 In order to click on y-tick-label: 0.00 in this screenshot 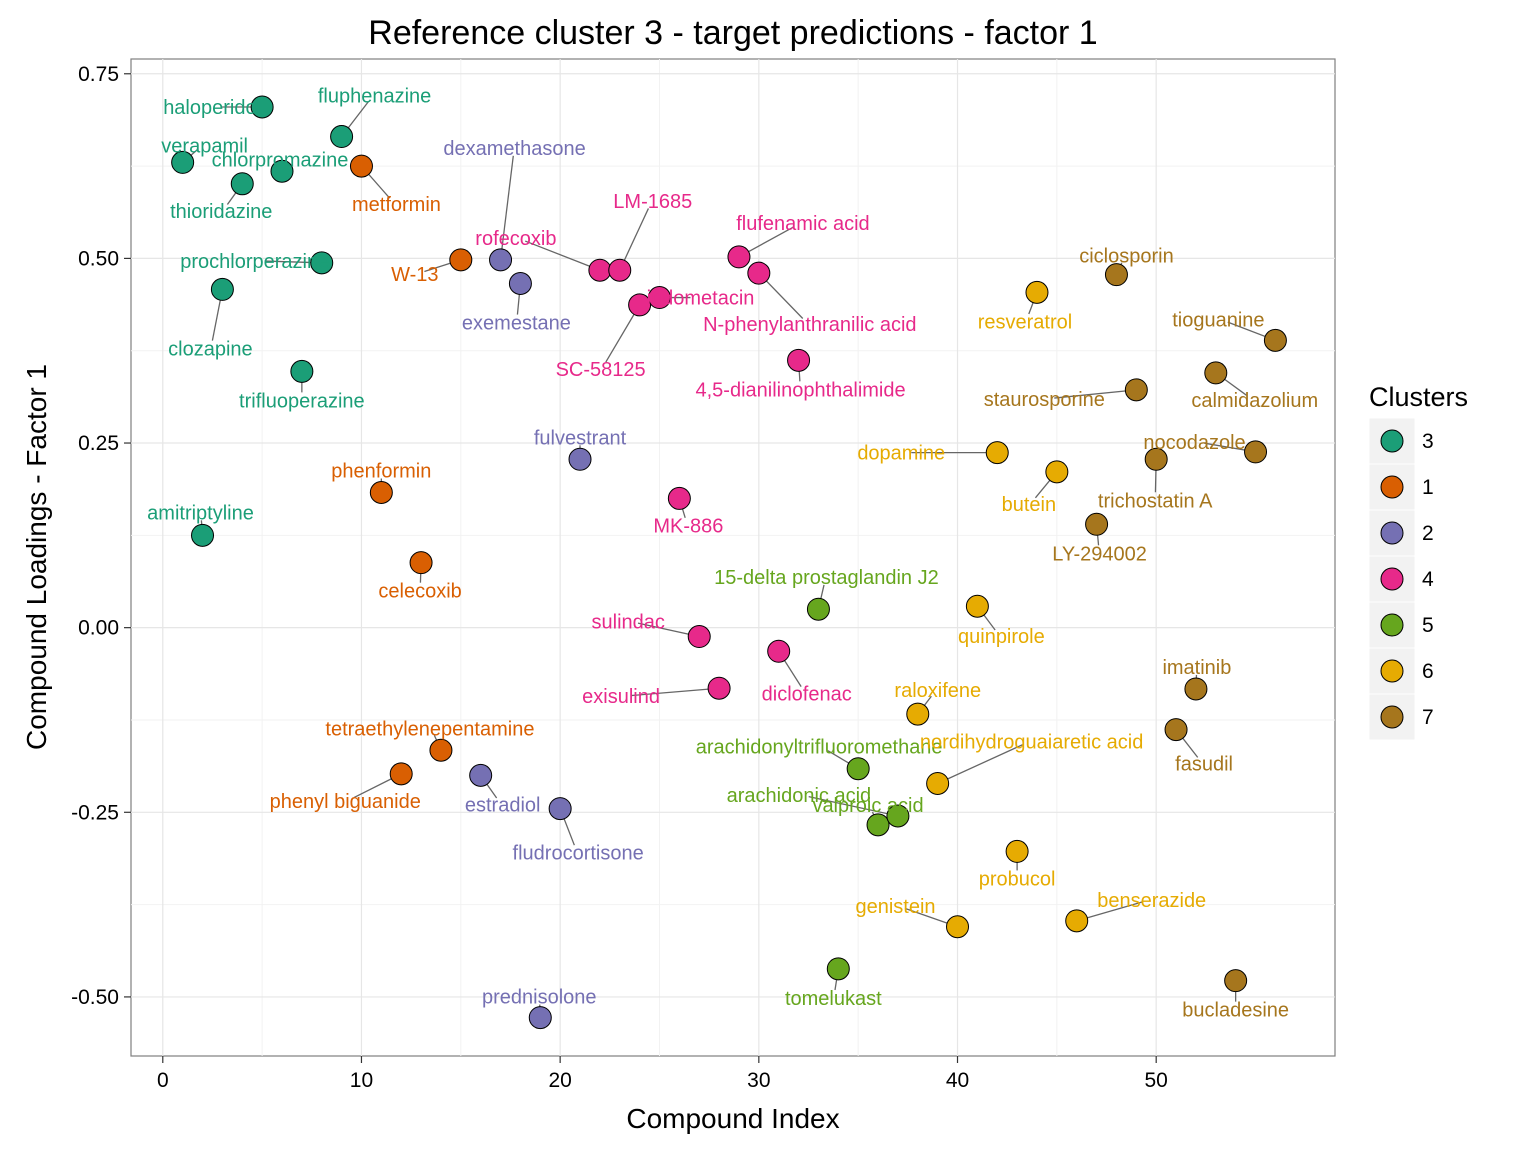, I will do `click(98, 628)`.